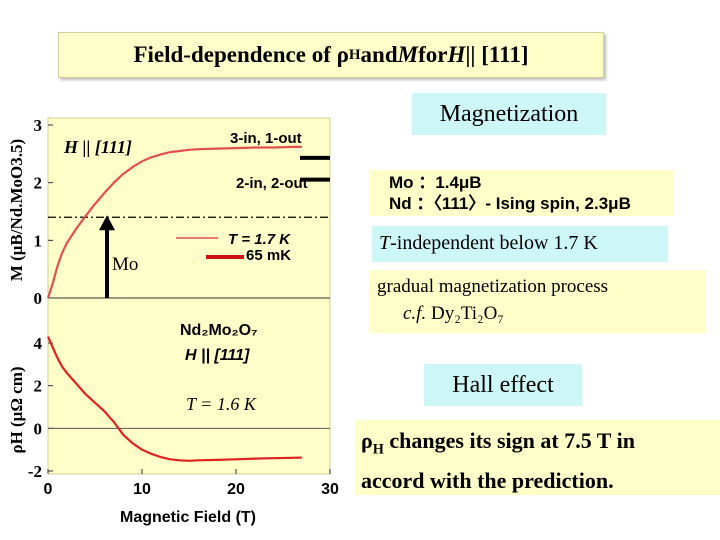  Describe the element at coordinates (38, 298) in the screenshot. I see `mag-y-tick-label: 0` at that location.